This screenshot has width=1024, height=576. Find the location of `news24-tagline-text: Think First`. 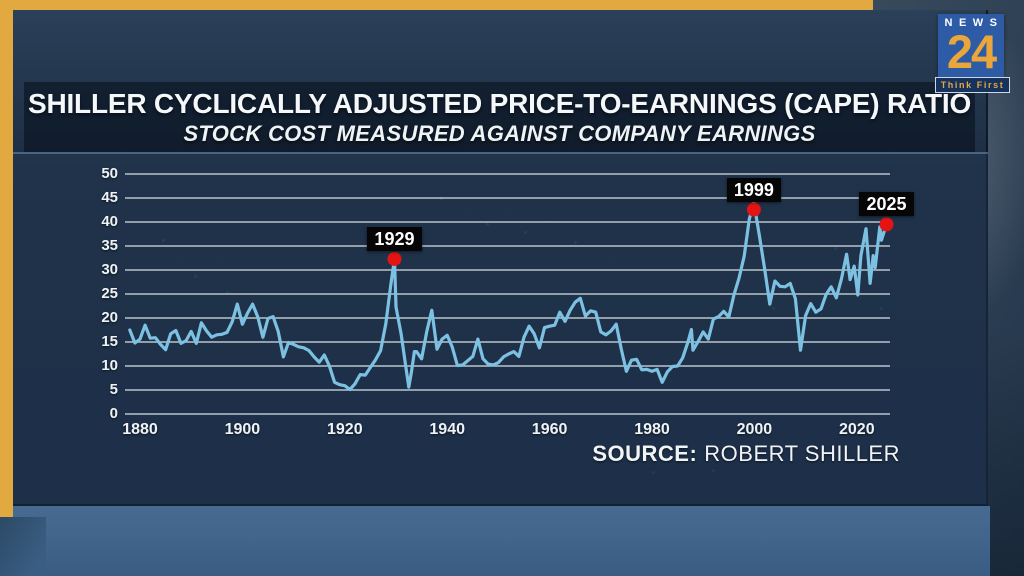

news24-tagline-text: Think First is located at coordinates (972, 85).